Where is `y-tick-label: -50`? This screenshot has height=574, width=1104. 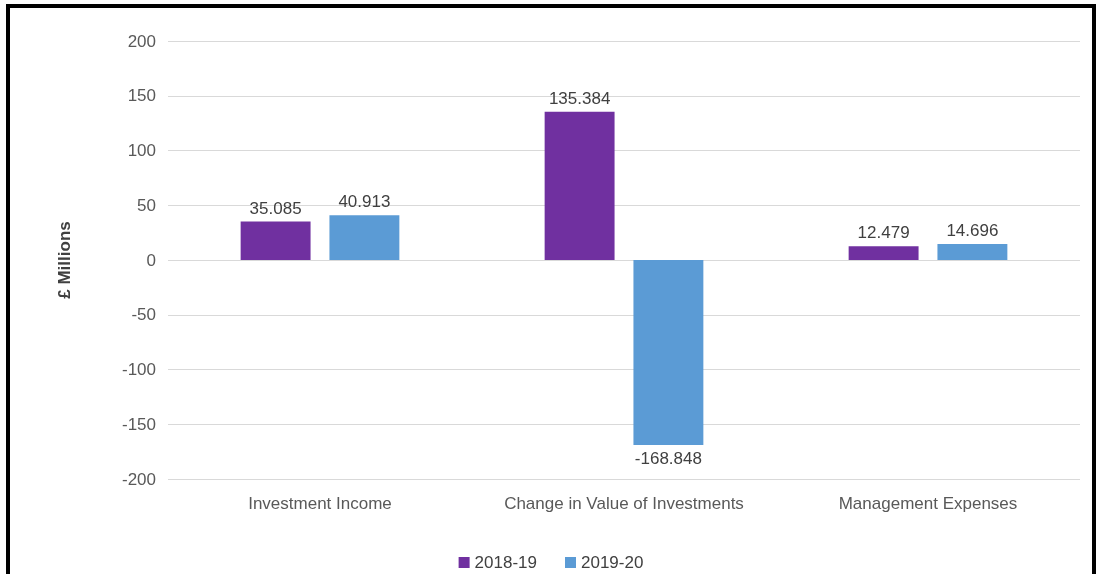
y-tick-label: -50 is located at coordinates (143, 315).